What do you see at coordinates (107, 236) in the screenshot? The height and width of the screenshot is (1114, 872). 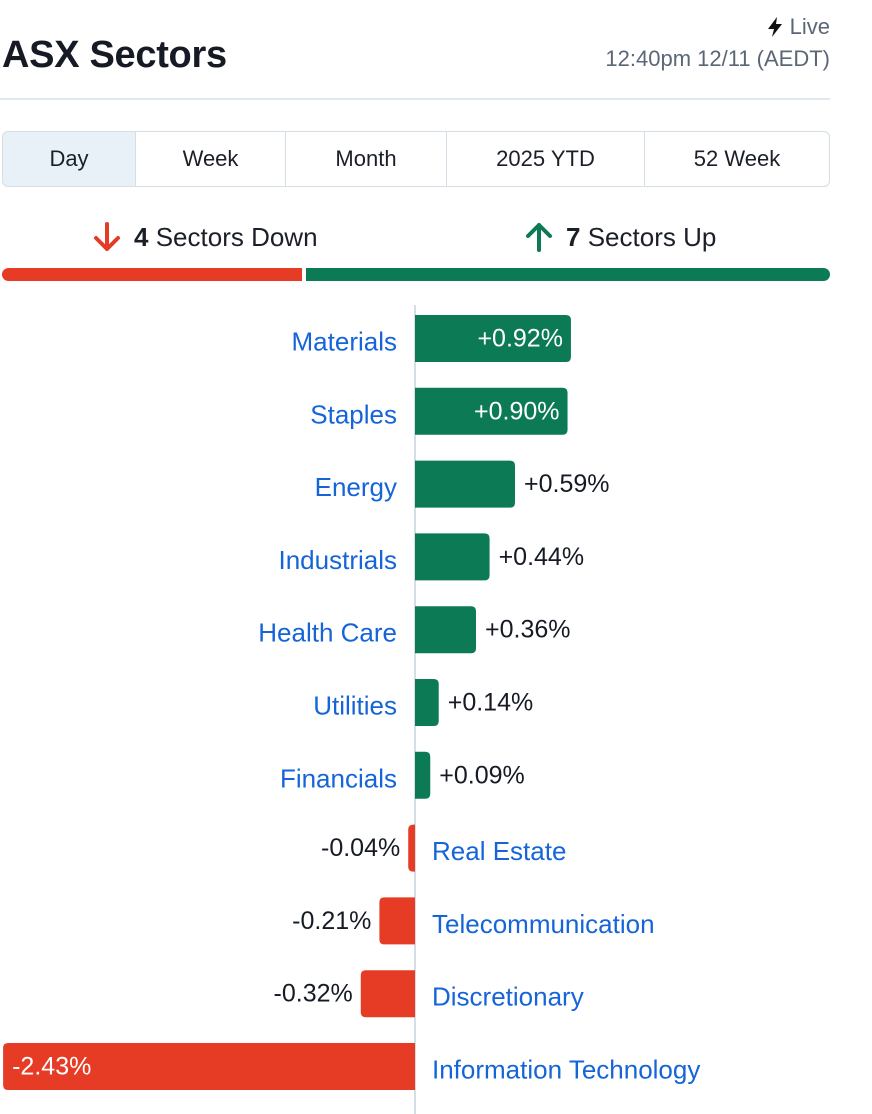 I see `arrow-down-icon` at bounding box center [107, 236].